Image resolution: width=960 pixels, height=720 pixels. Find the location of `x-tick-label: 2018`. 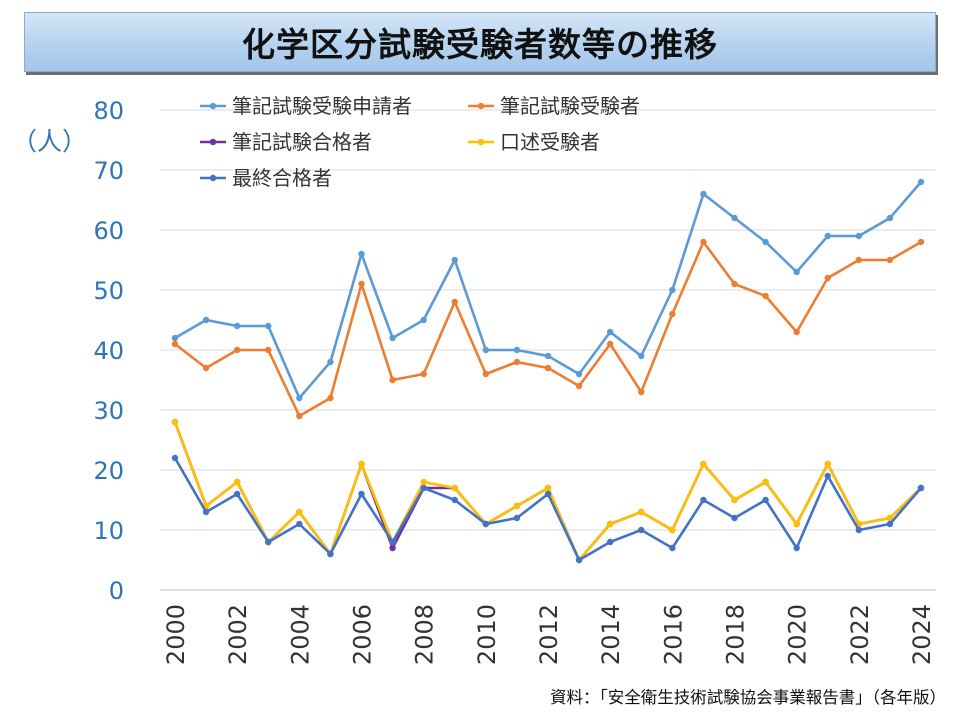

x-tick-label: 2018 is located at coordinates (736, 634).